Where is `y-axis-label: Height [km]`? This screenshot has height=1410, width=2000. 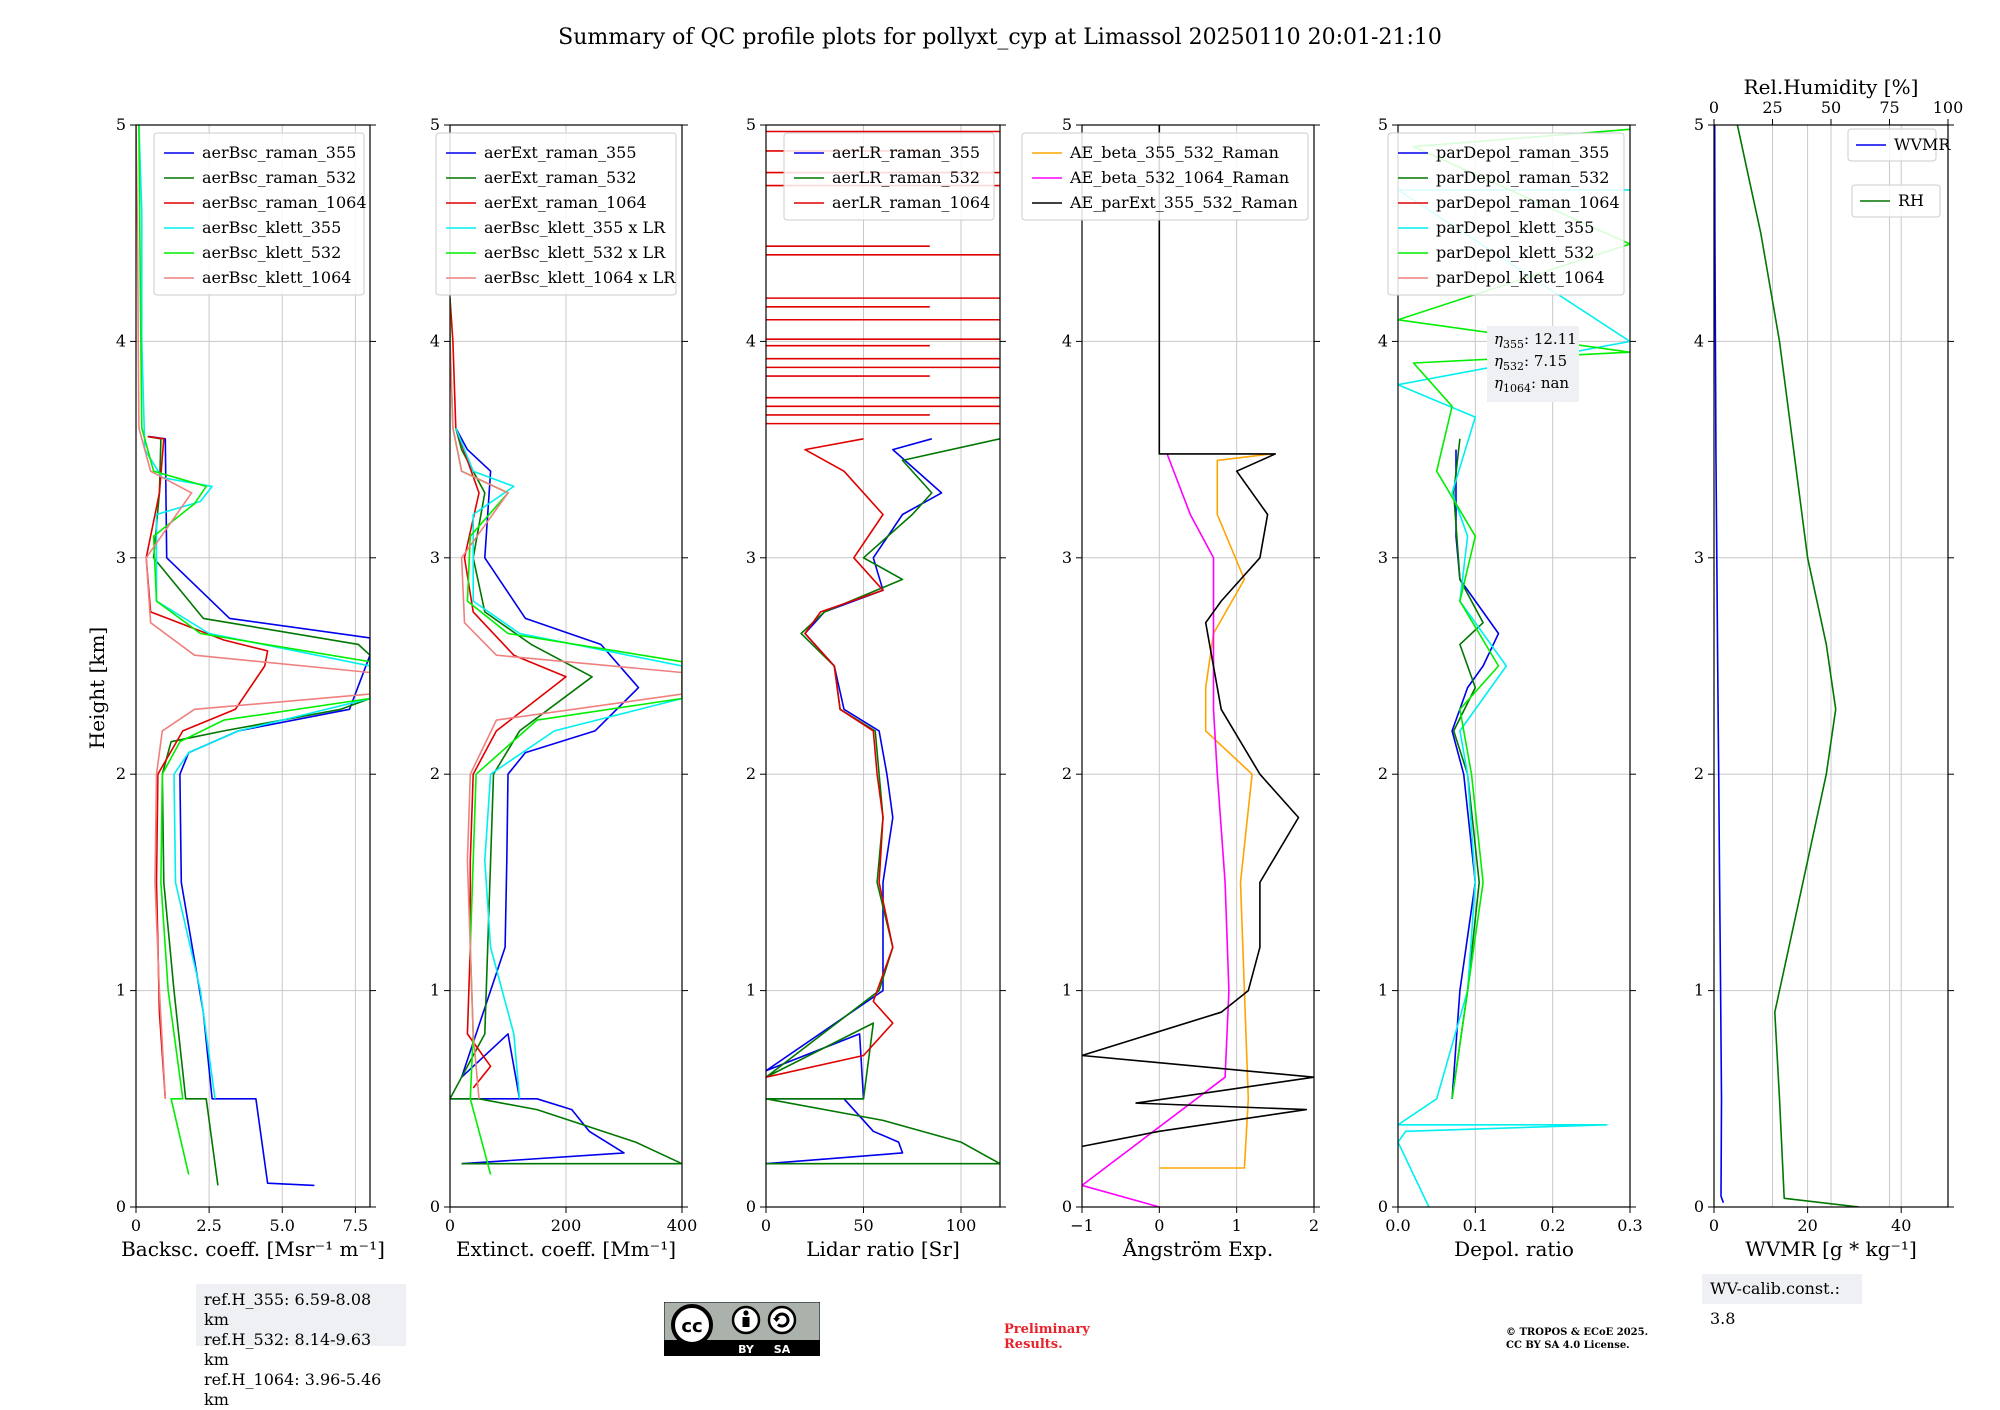 y-axis-label: Height [km] is located at coordinates (97, 688).